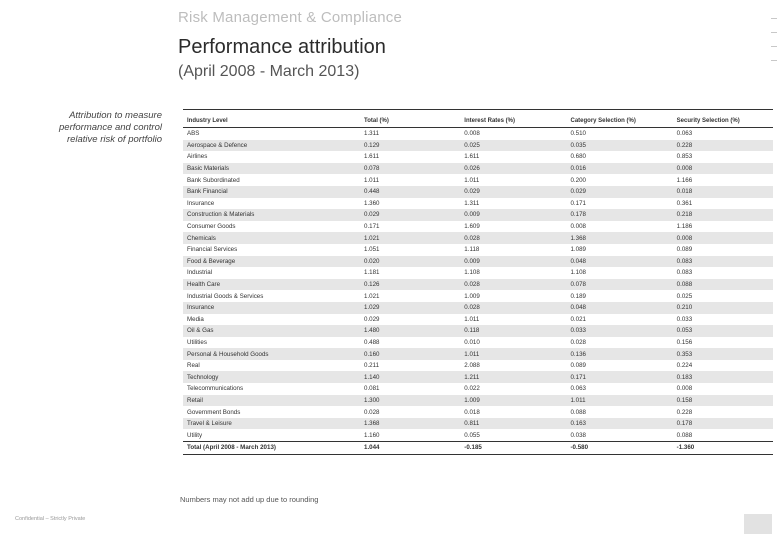 The image size is (780, 540). I want to click on value-cell: 0.053, so click(722, 331).